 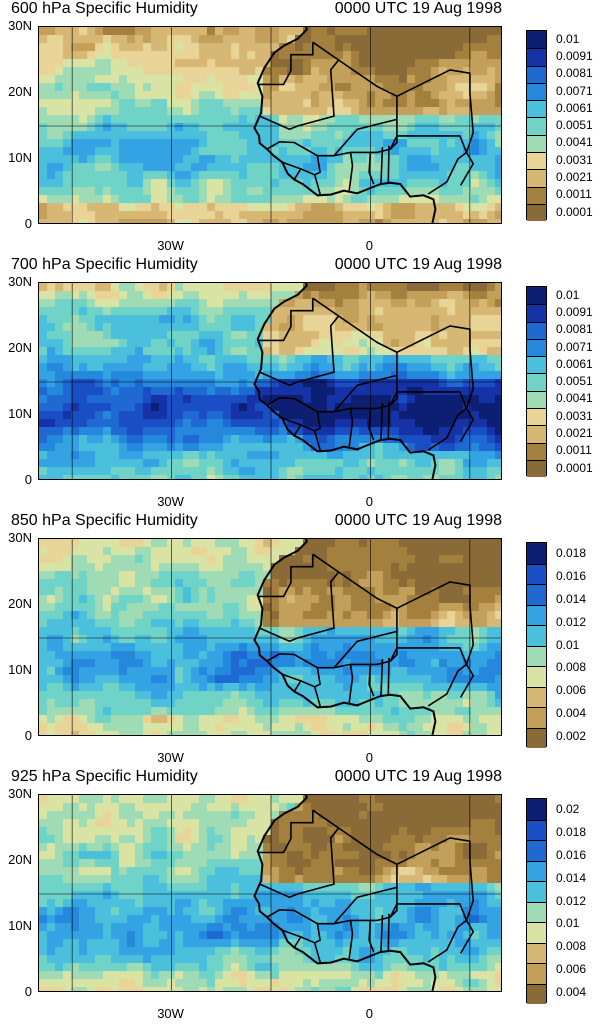 What do you see at coordinates (104, 9) in the screenshot?
I see `panel-title: 600 hPa Specific Humidity` at bounding box center [104, 9].